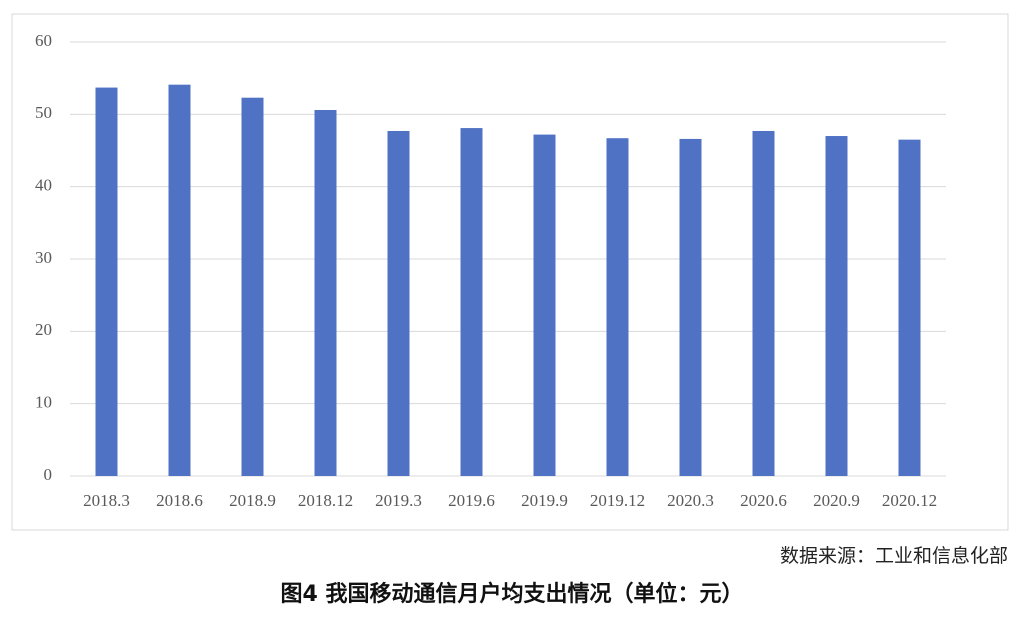  I want to click on x-tick-label: 2020.6, so click(763, 500).